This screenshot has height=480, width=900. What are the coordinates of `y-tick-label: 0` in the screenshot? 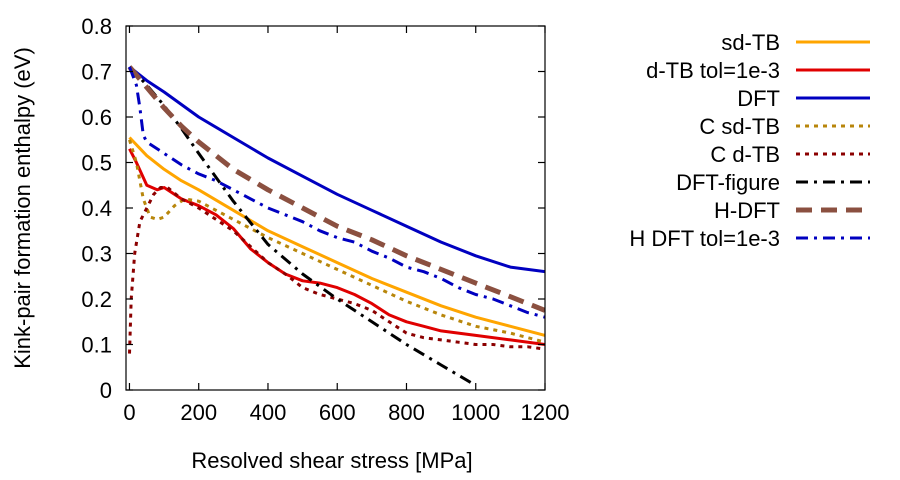 It's located at (106, 390).